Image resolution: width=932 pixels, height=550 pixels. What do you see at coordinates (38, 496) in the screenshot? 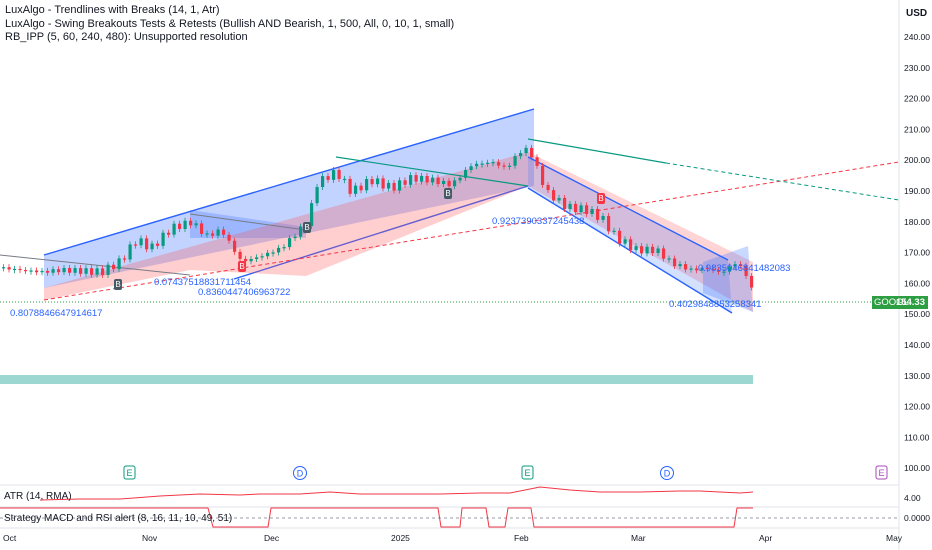
I see `atr-pane-label: ATR (14, RMA)` at bounding box center [38, 496].